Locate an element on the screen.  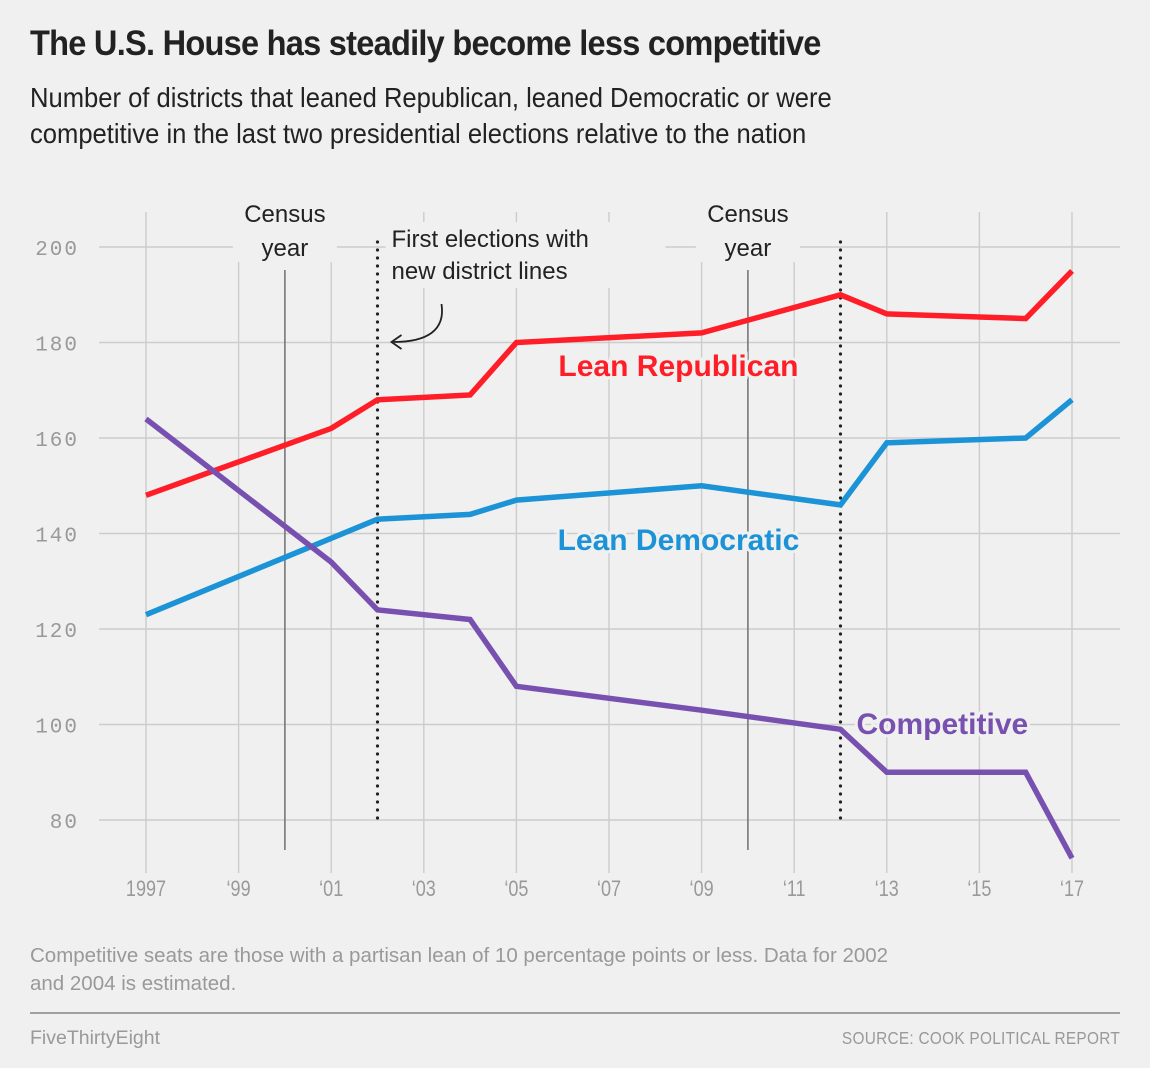
y-axis-tick-labels: 80 100 120 140 160 180 200 is located at coordinates (57, 537).